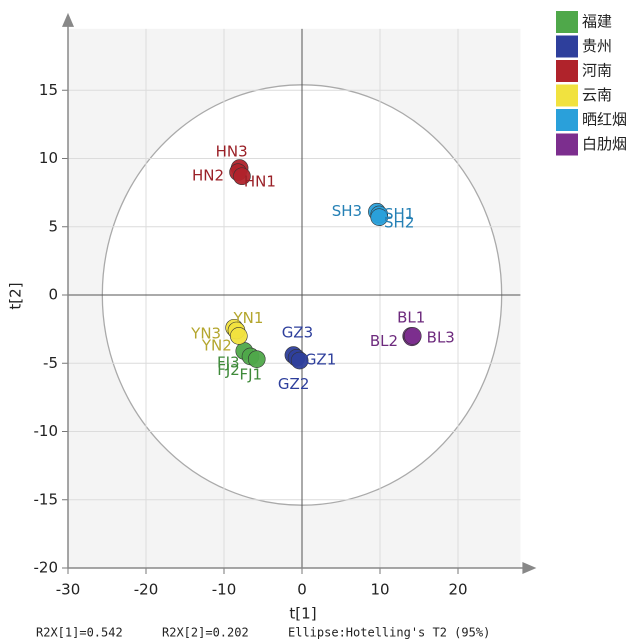 The image size is (637, 643). Describe the element at coordinates (248, 318) in the screenshot. I see `point-label: YN1` at that location.